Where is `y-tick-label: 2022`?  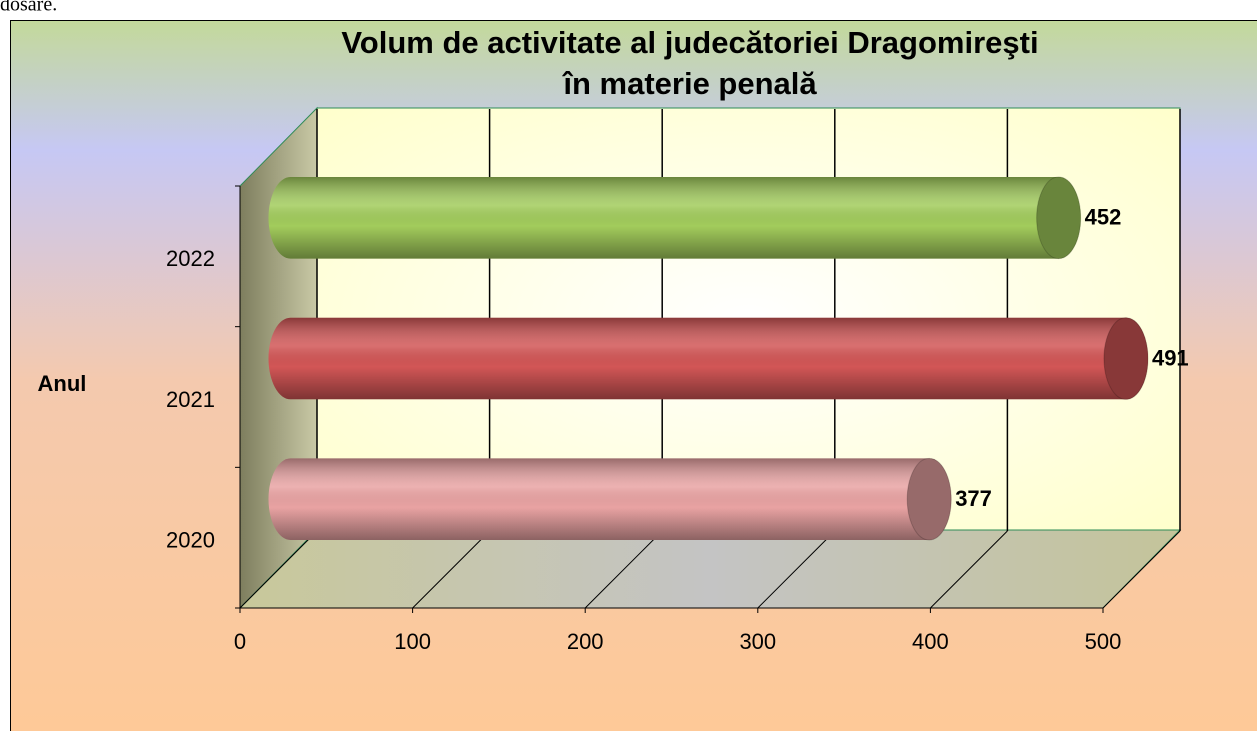 y-tick-label: 2022 is located at coordinates (190, 258).